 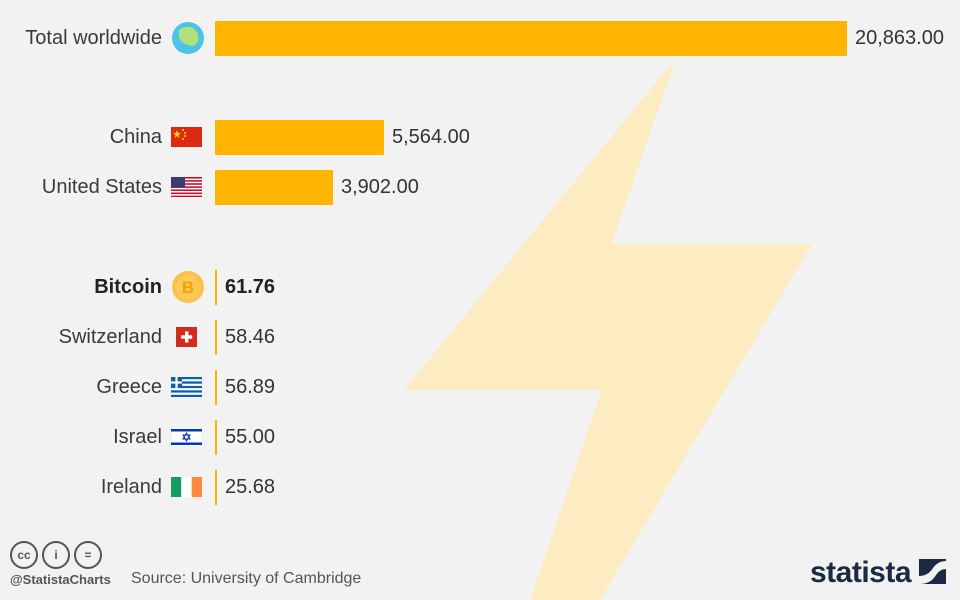 I want to click on switzerland-flag-icon, so click(x=186, y=337).